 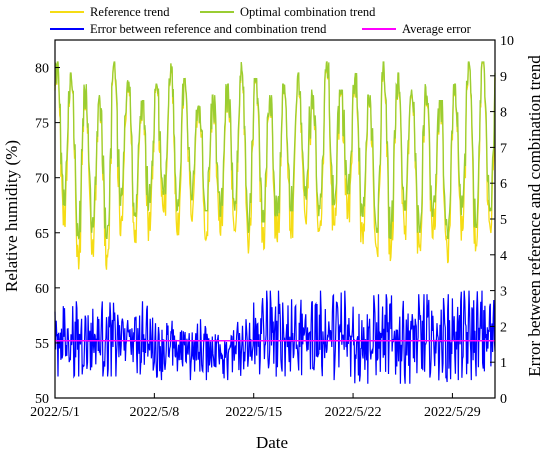 I want to click on legend-label-optimal: Optimal combination trend, so click(x=308, y=12).